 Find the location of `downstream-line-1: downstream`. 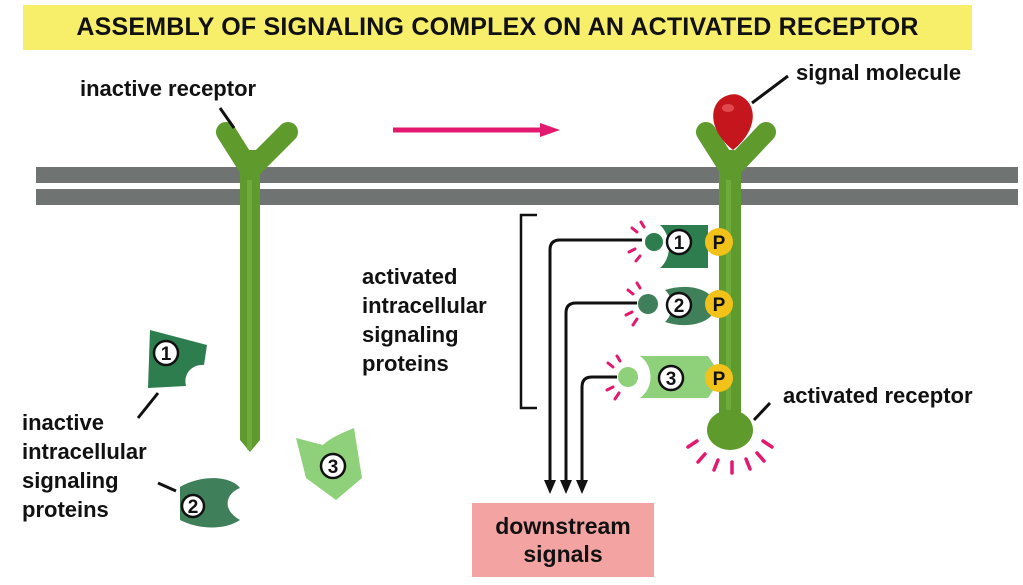

downstream-line-1: downstream is located at coordinates (563, 526).